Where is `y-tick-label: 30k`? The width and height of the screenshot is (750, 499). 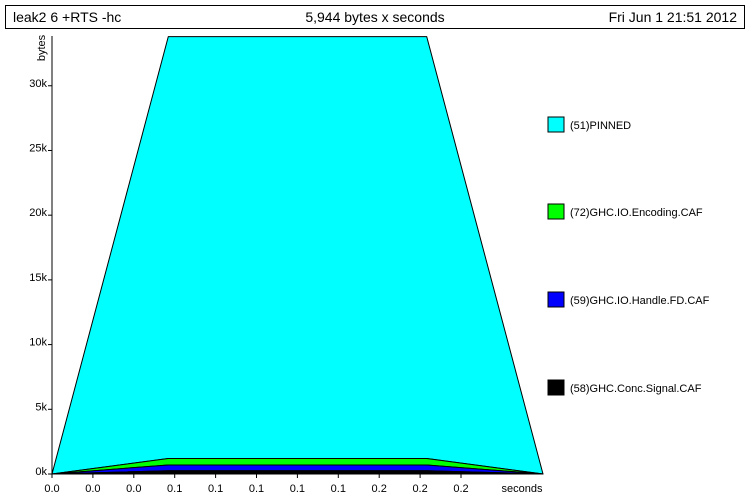 y-tick-label: 30k is located at coordinates (38, 84).